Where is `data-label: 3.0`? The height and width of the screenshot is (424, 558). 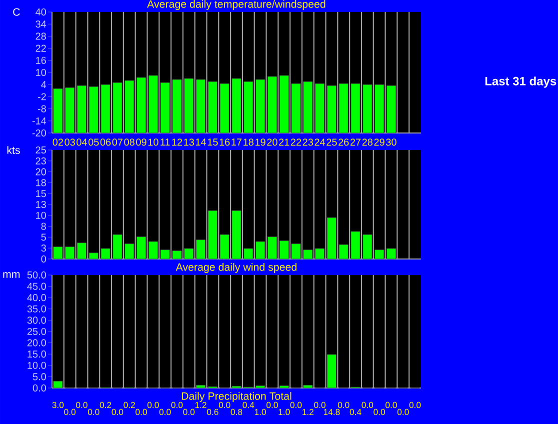
data-label: 3.0 is located at coordinates (58, 405).